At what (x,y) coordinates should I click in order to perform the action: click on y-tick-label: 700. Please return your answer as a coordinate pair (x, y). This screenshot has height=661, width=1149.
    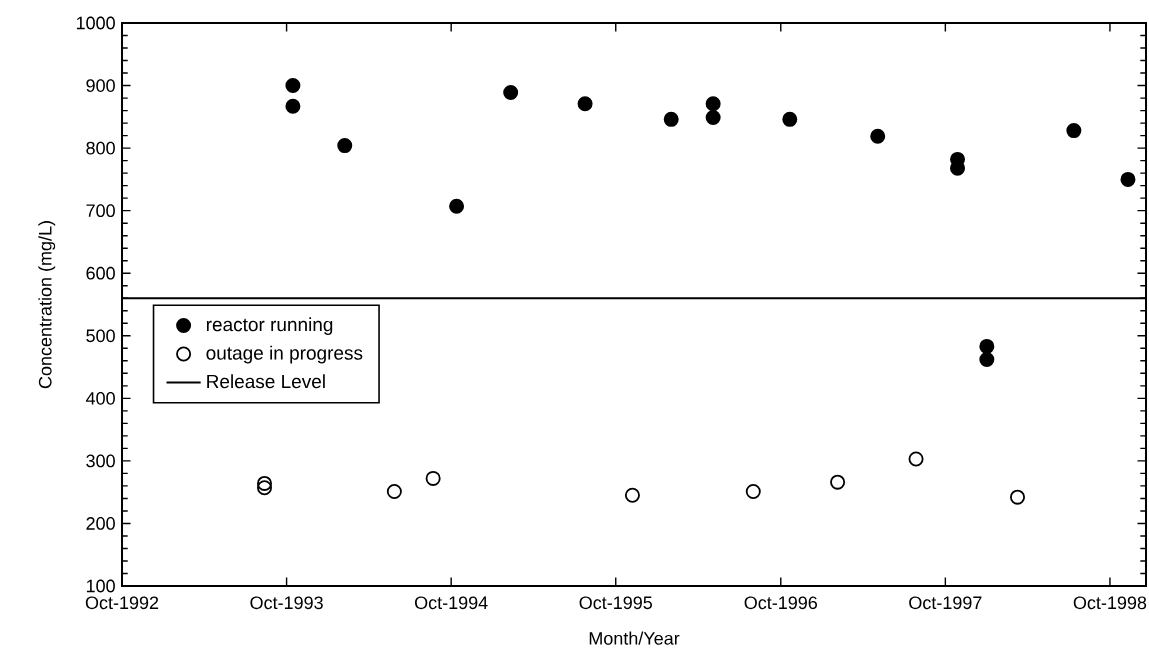
    Looking at the image, I should click on (100, 211).